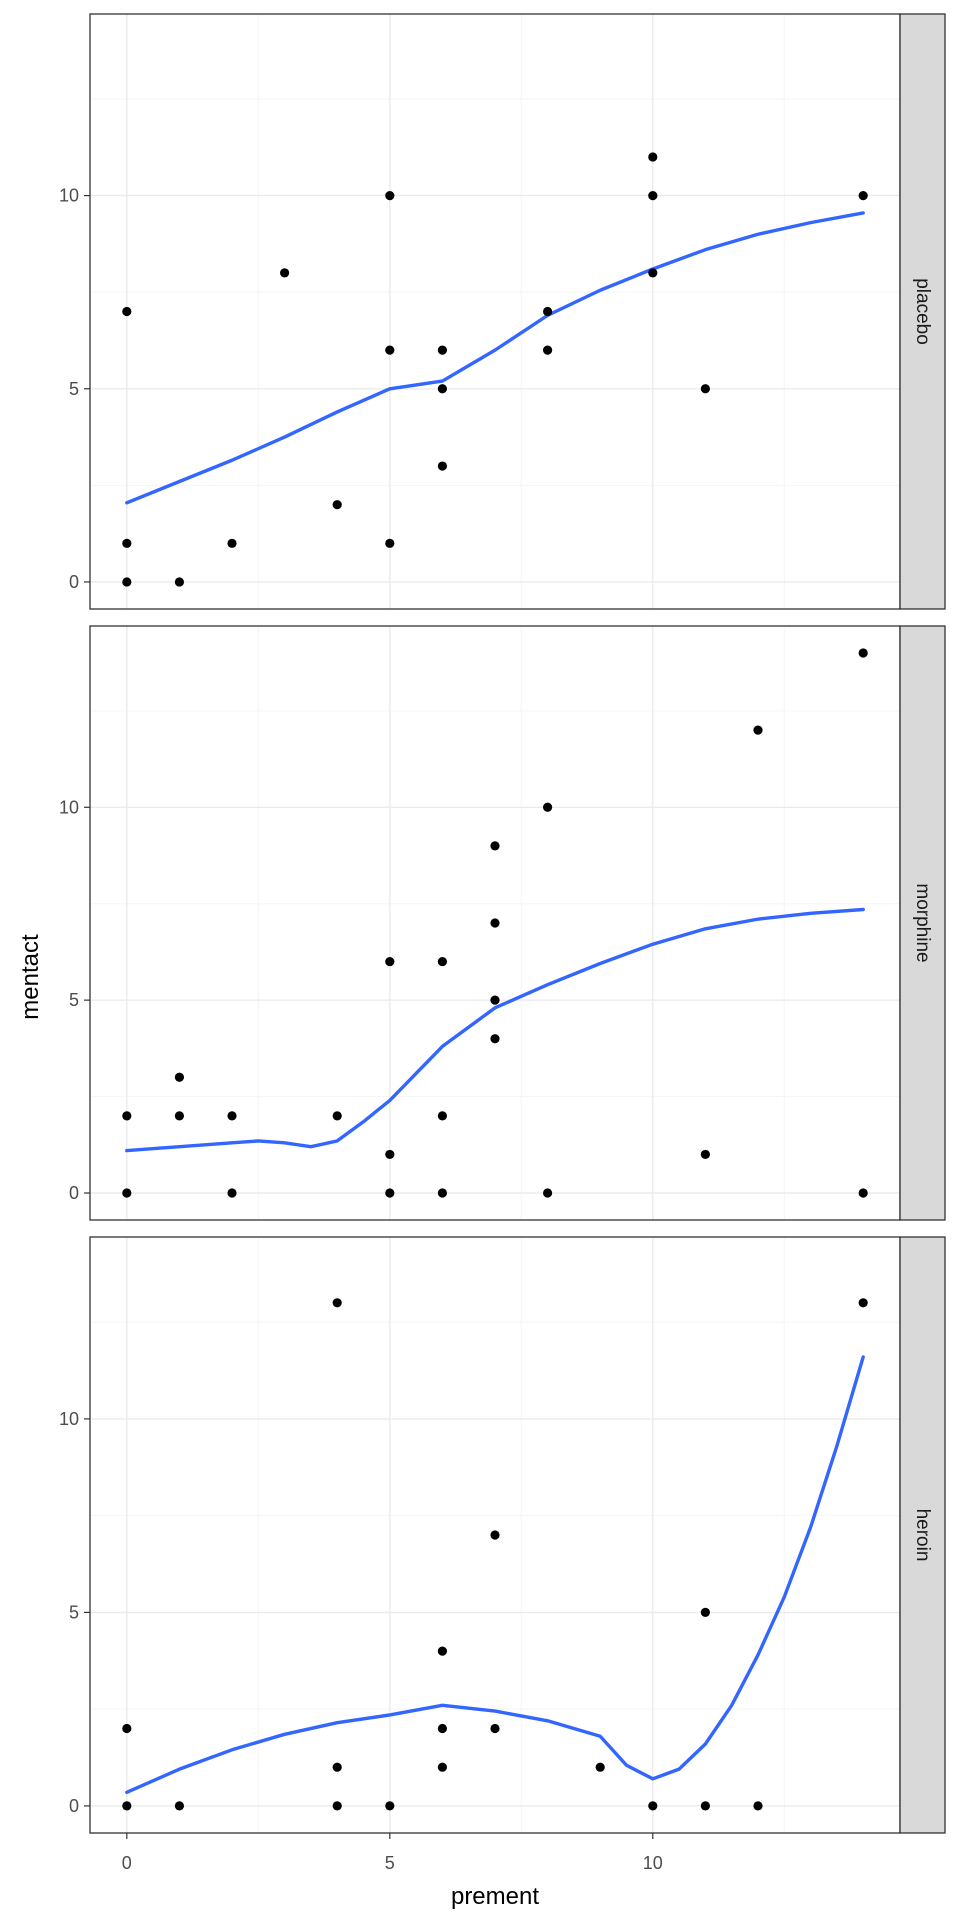 The image size is (960, 1920). What do you see at coordinates (495, 358) in the screenshot?
I see `smooth-line-placebo` at bounding box center [495, 358].